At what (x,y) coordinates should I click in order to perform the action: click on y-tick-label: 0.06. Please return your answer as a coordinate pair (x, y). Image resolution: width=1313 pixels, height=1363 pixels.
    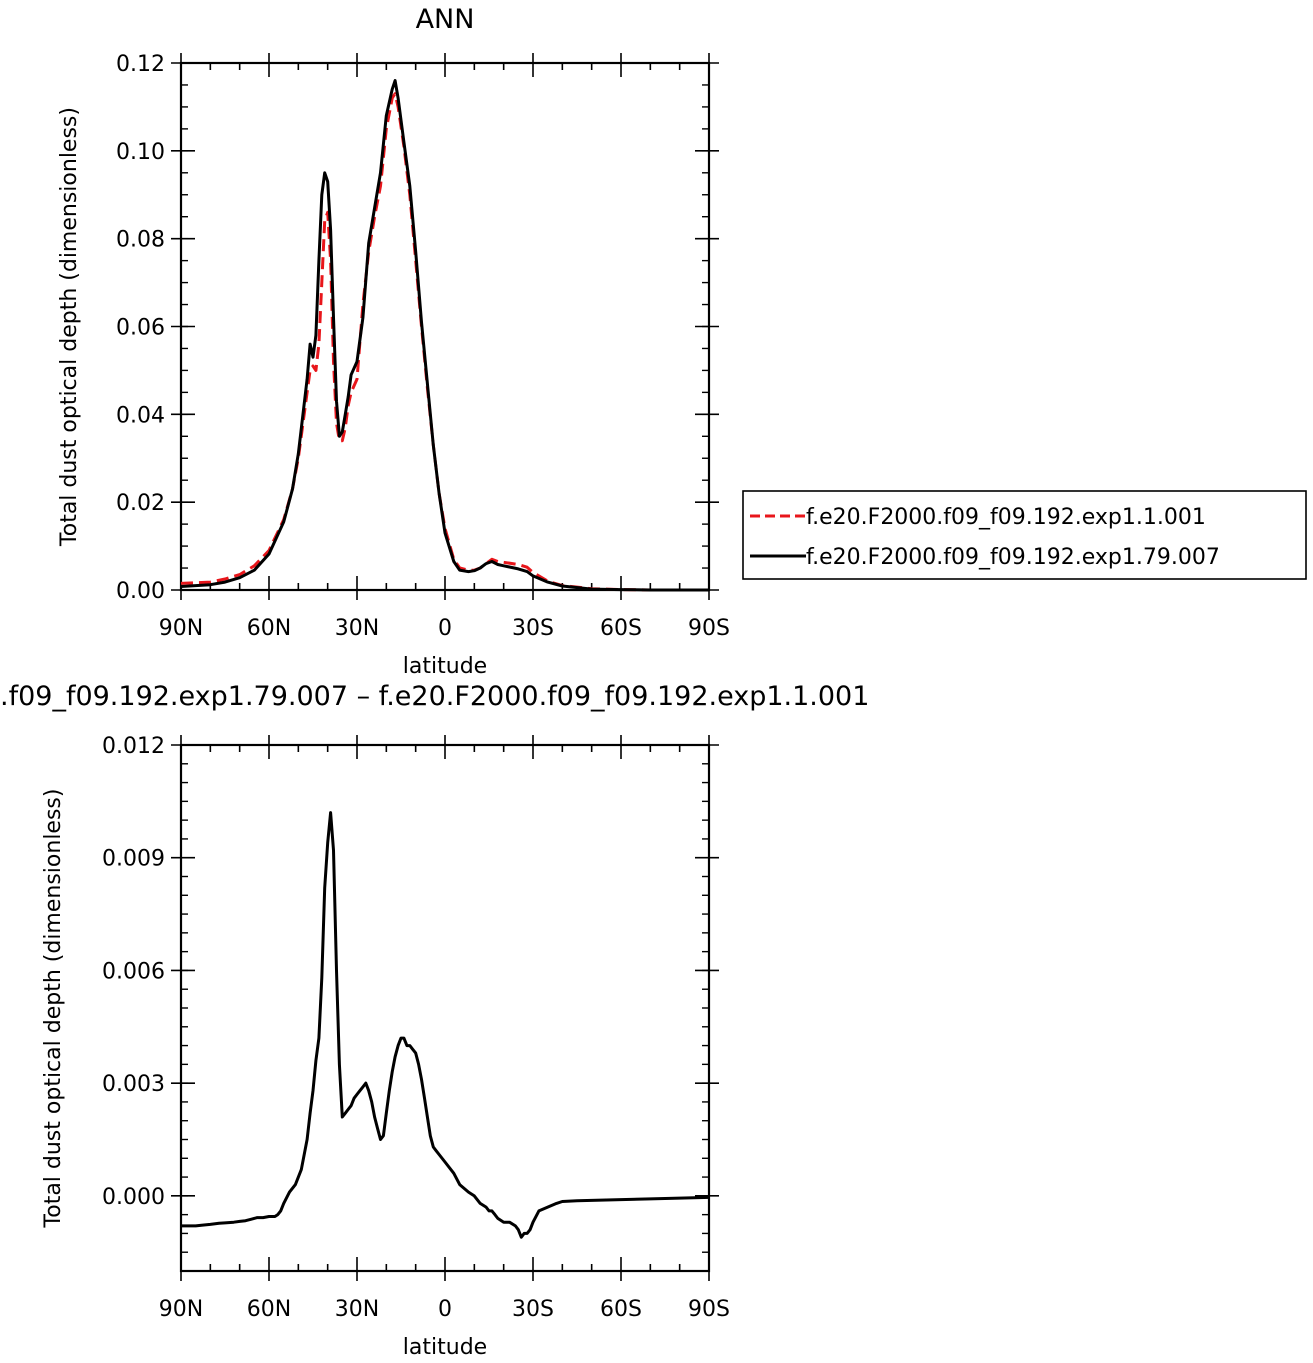
    Looking at the image, I should click on (140, 328).